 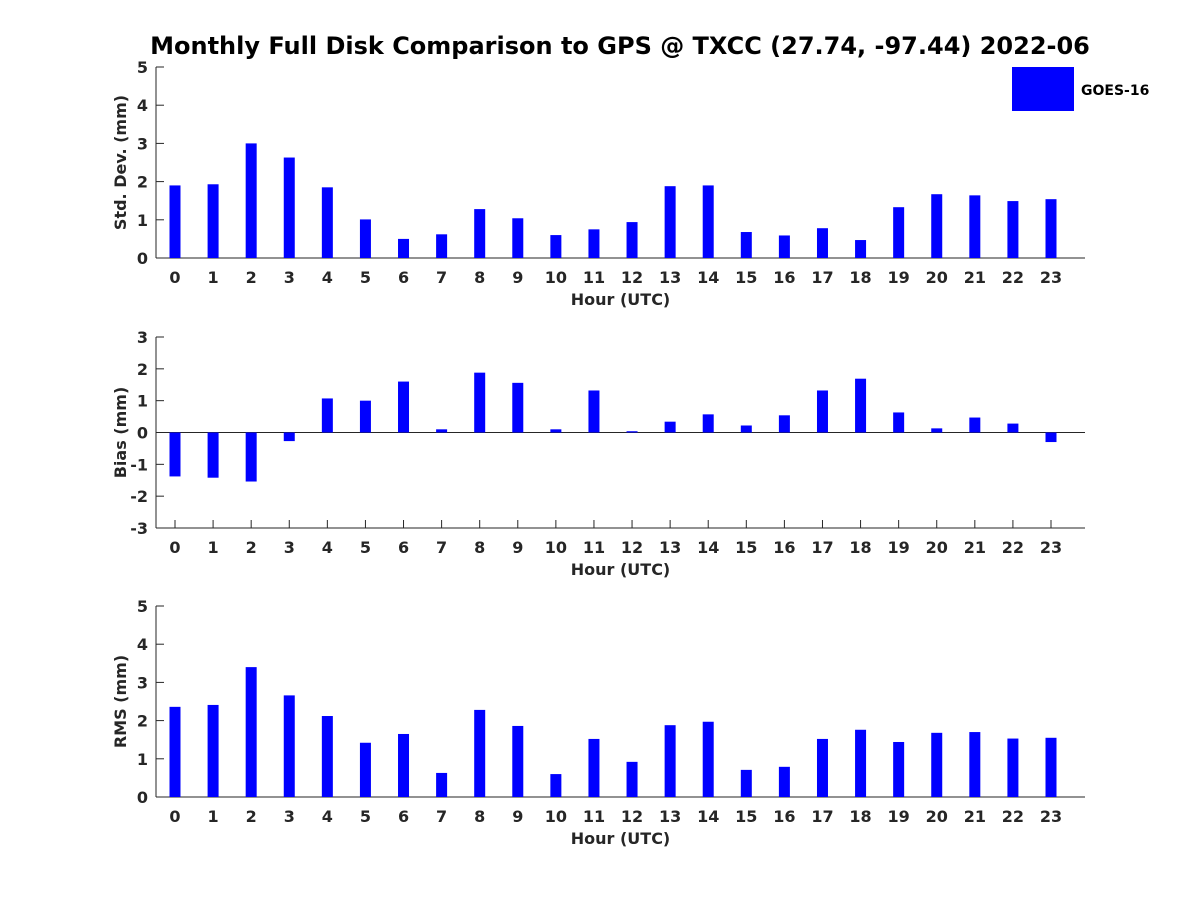 What do you see at coordinates (139, 496) in the screenshot?
I see `y-tick-label: -2` at bounding box center [139, 496].